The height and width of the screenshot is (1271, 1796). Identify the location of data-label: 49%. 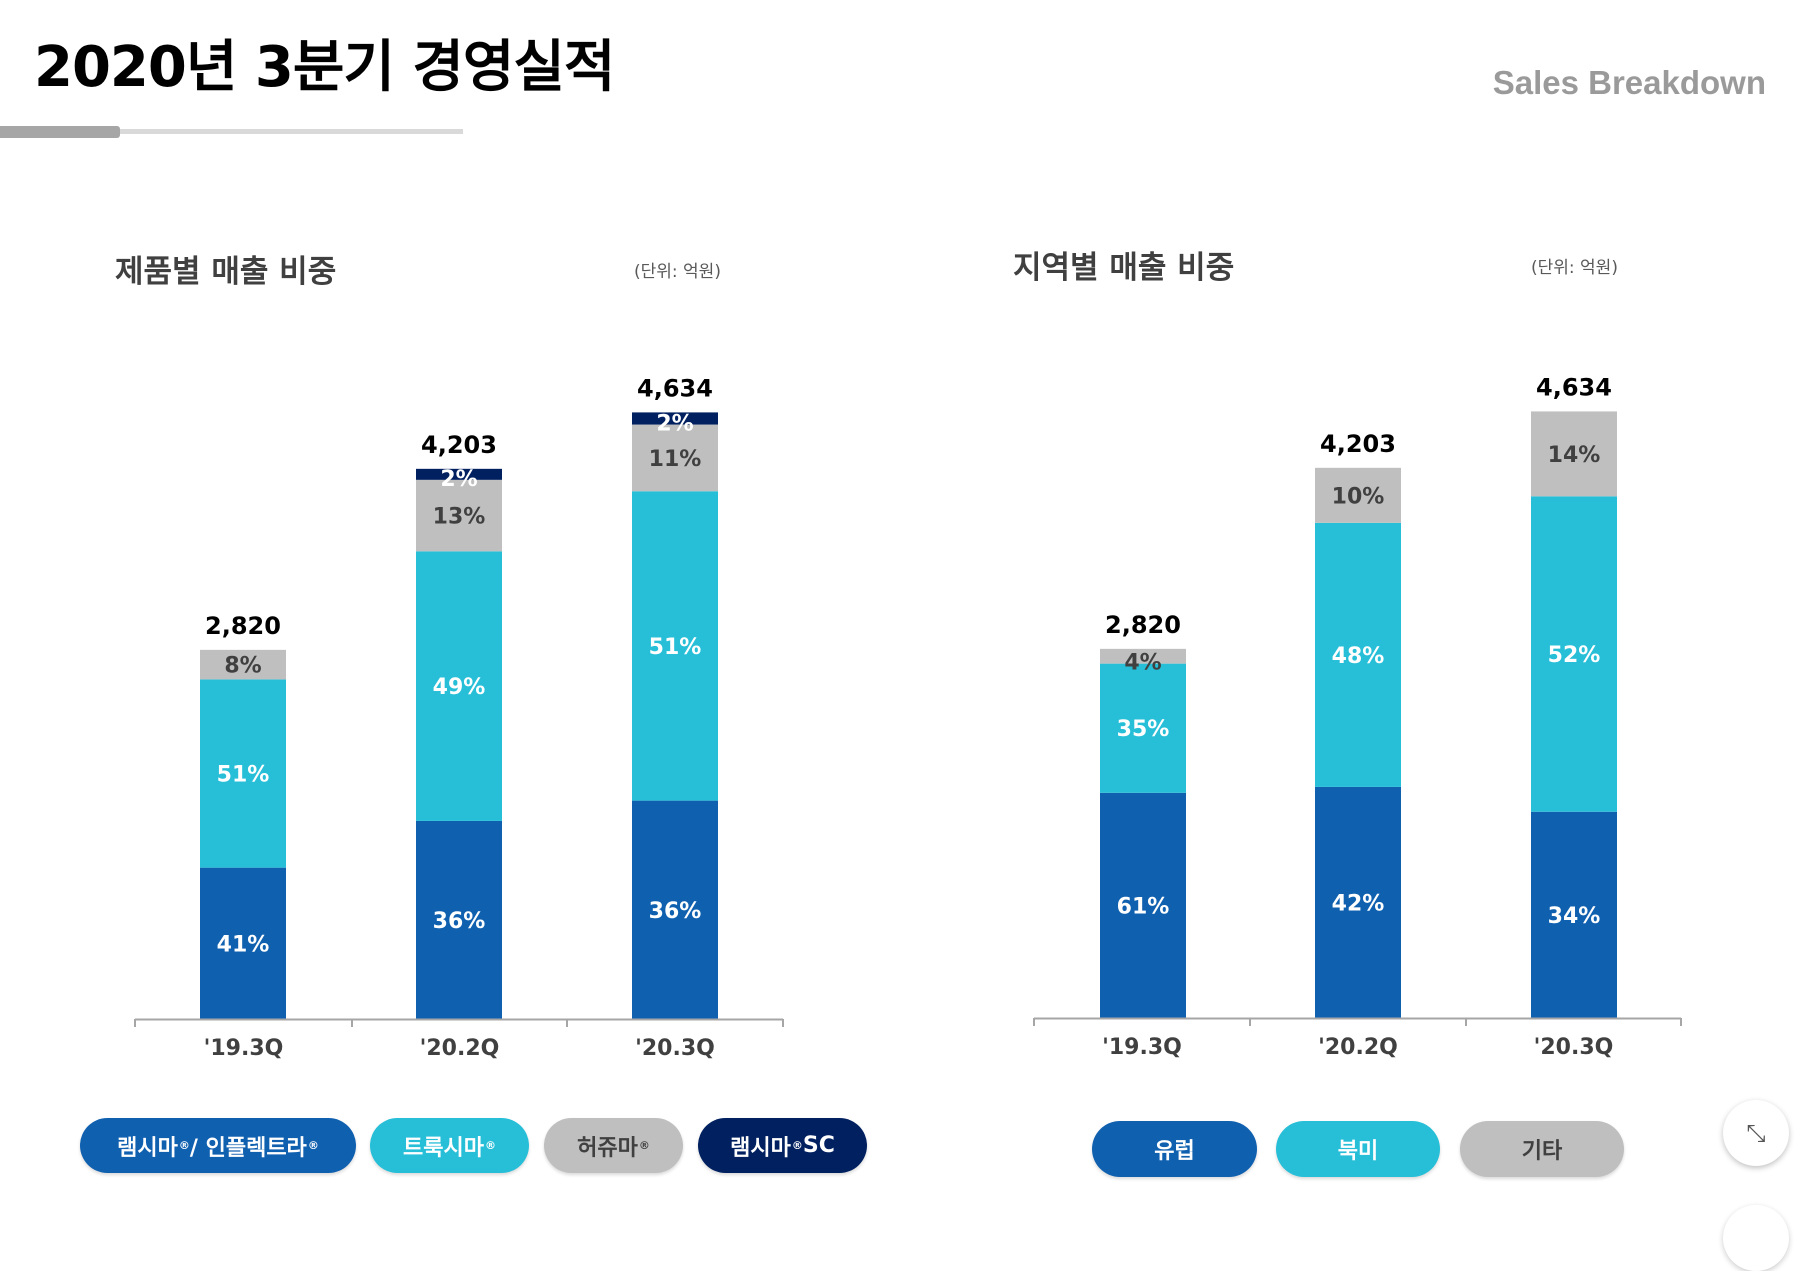
(459, 687).